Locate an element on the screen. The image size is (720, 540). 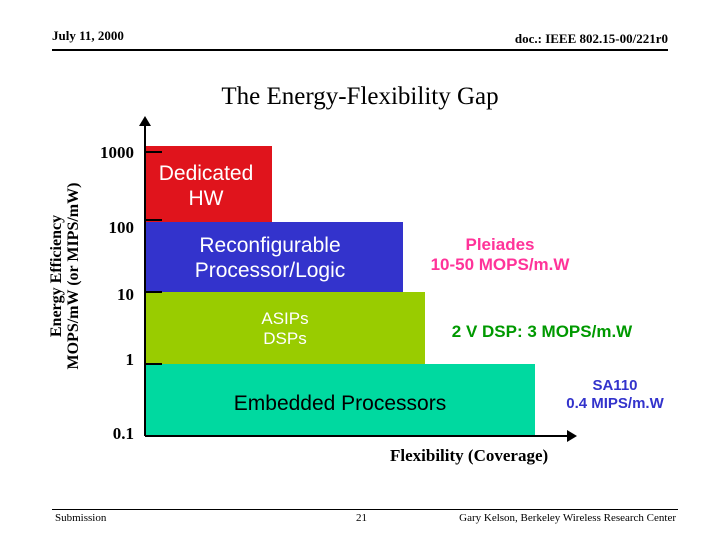
y-tick-label-100: 100 is located at coordinates (121, 227).